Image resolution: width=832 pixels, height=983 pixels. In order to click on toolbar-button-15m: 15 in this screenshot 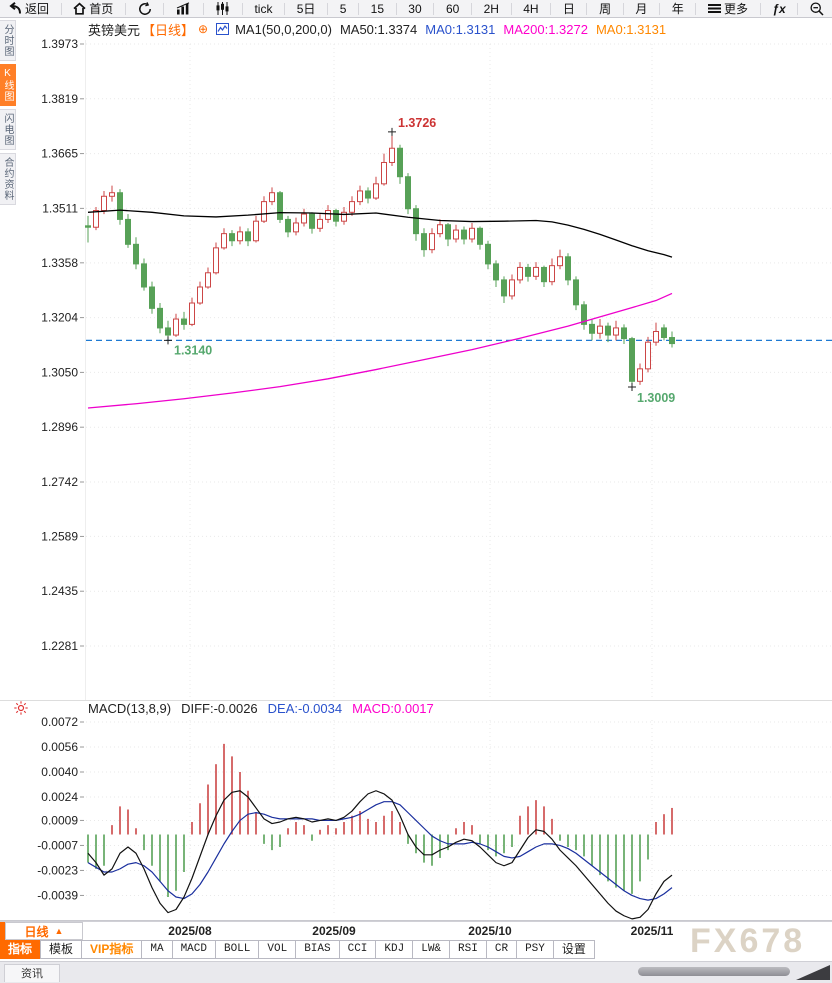, I will do `click(377, 9)`.